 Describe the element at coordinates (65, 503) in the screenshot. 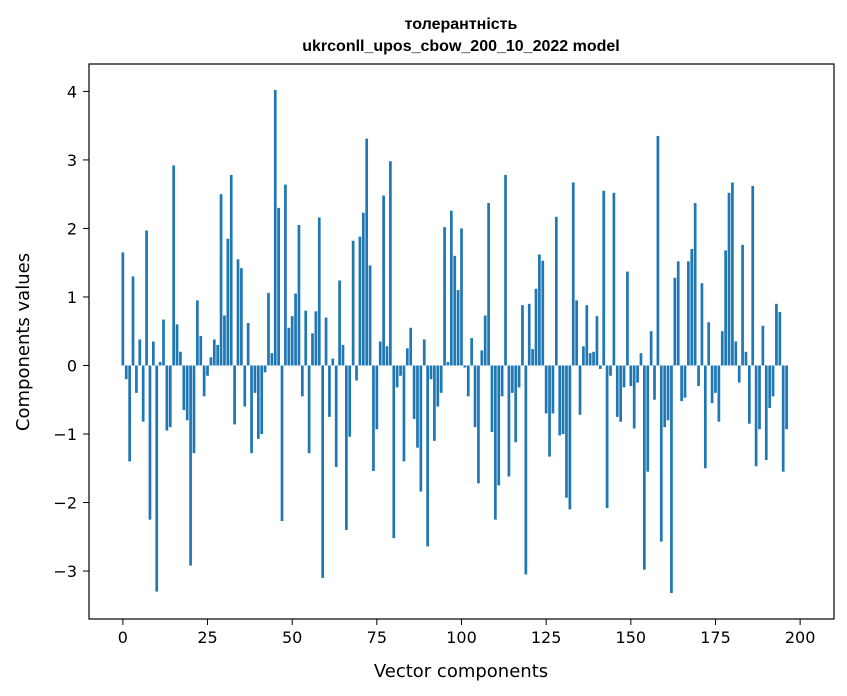

I see `y-tick-label: −2` at that location.